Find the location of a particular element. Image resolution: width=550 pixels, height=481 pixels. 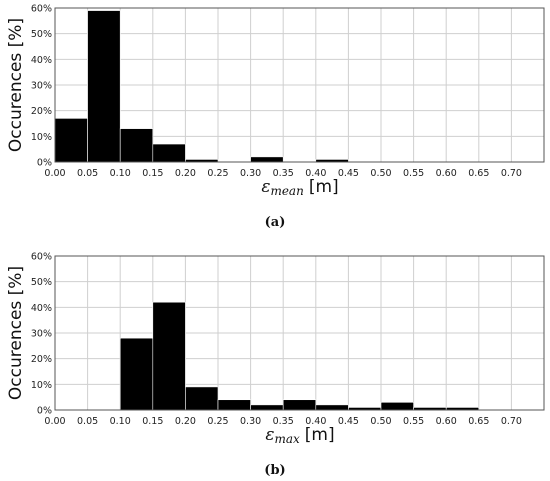

histogram-b-x-axis-label: εmax [m] is located at coordinates (299, 435).